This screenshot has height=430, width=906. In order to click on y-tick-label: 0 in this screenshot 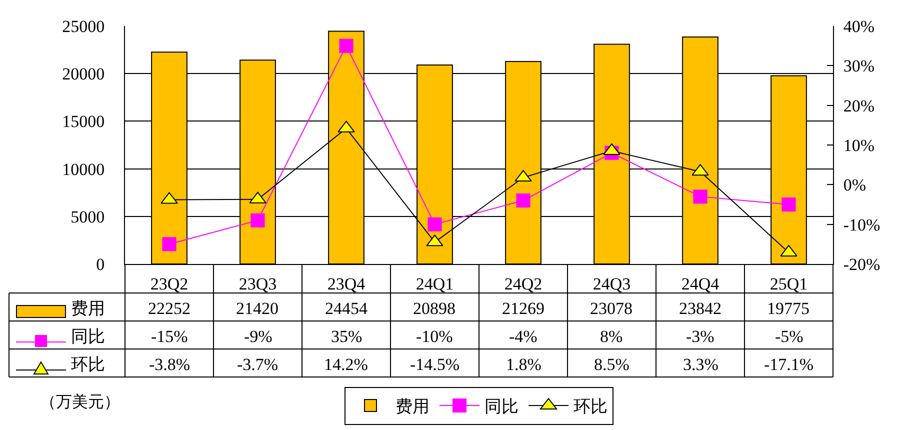, I will do `click(100, 264)`.